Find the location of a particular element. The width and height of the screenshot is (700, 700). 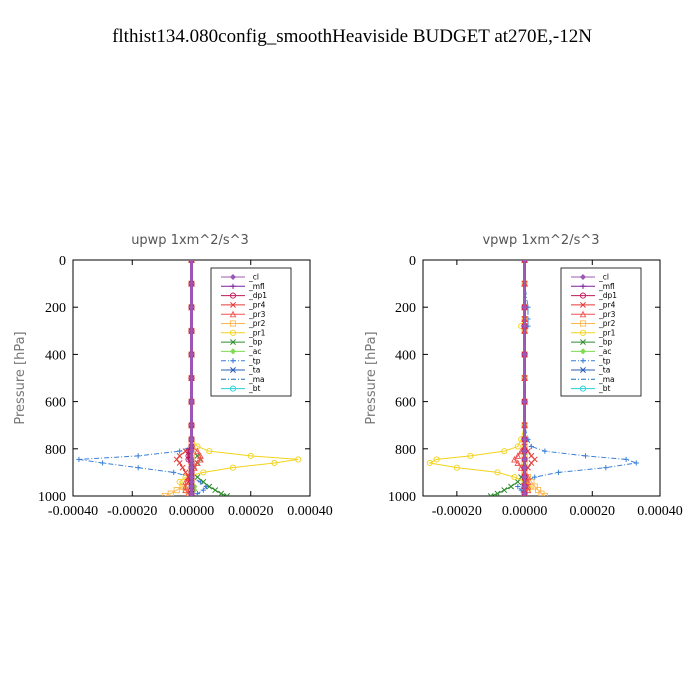

panel-title: upwp 1xm^2/s^3 is located at coordinates (190, 240).